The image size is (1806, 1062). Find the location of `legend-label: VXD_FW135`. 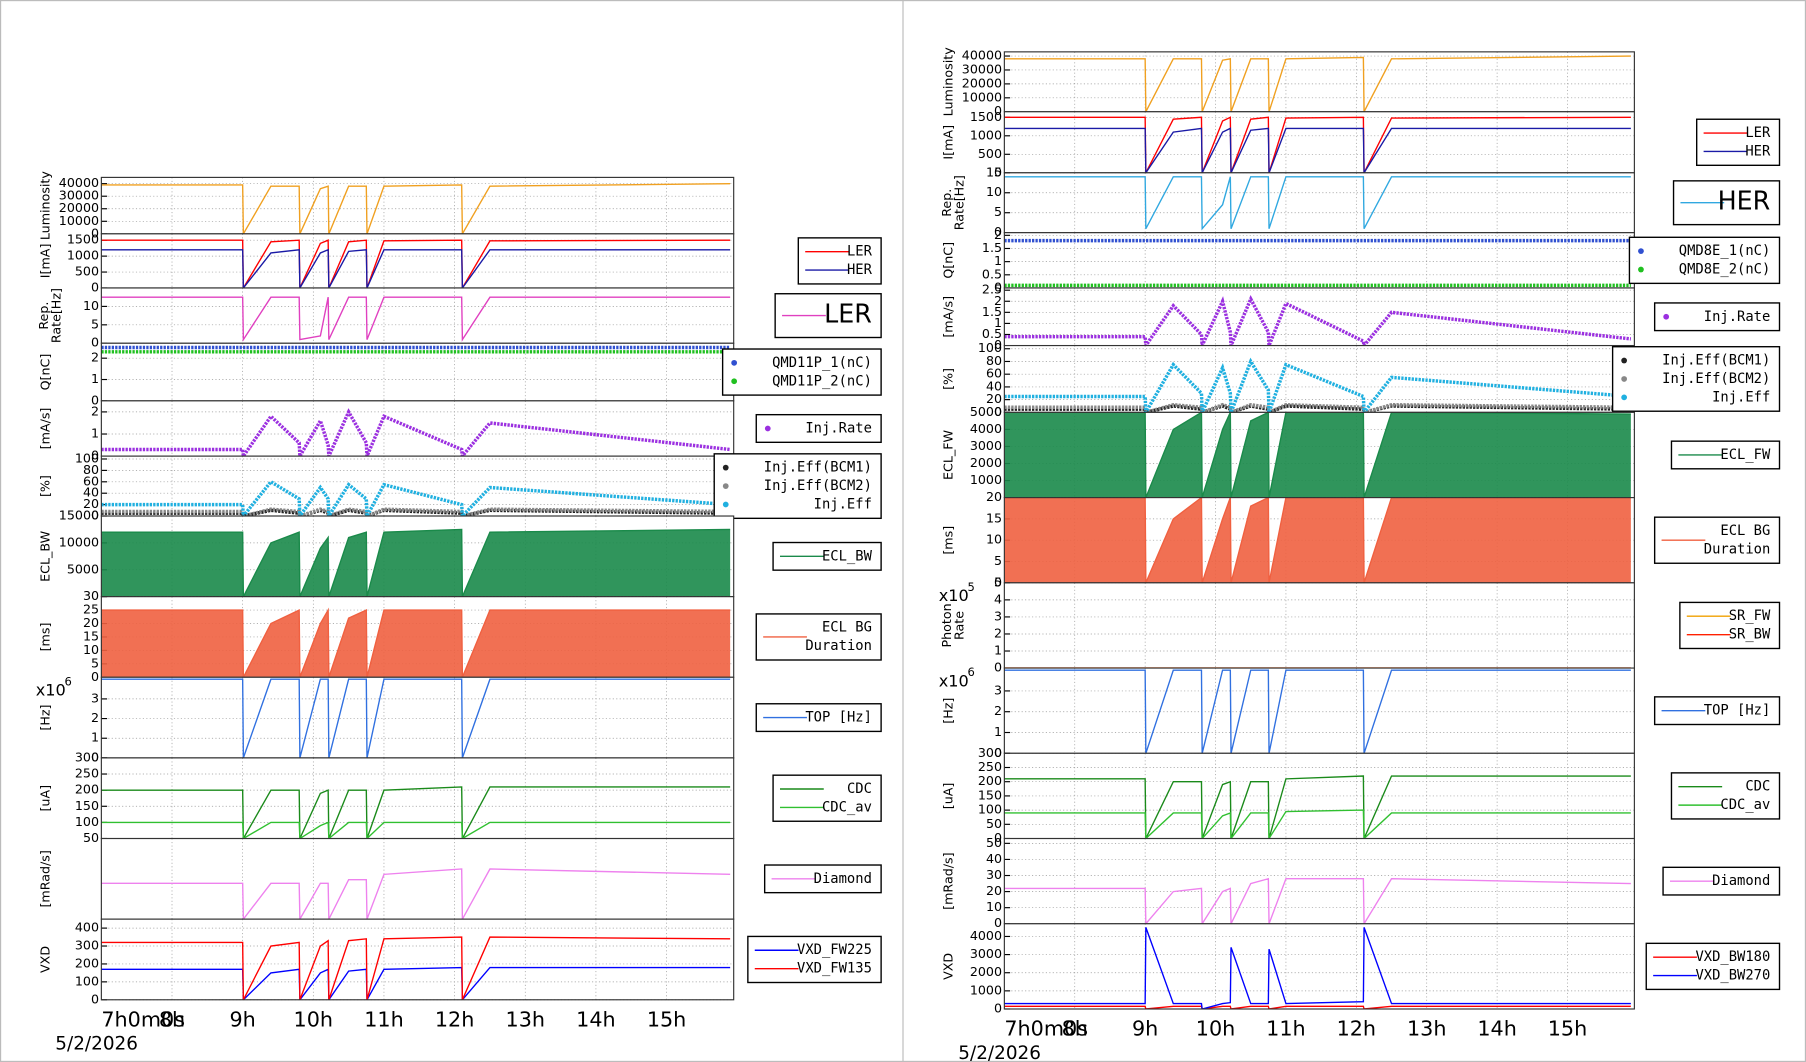

legend-label: VXD_FW135 is located at coordinates (834, 969).